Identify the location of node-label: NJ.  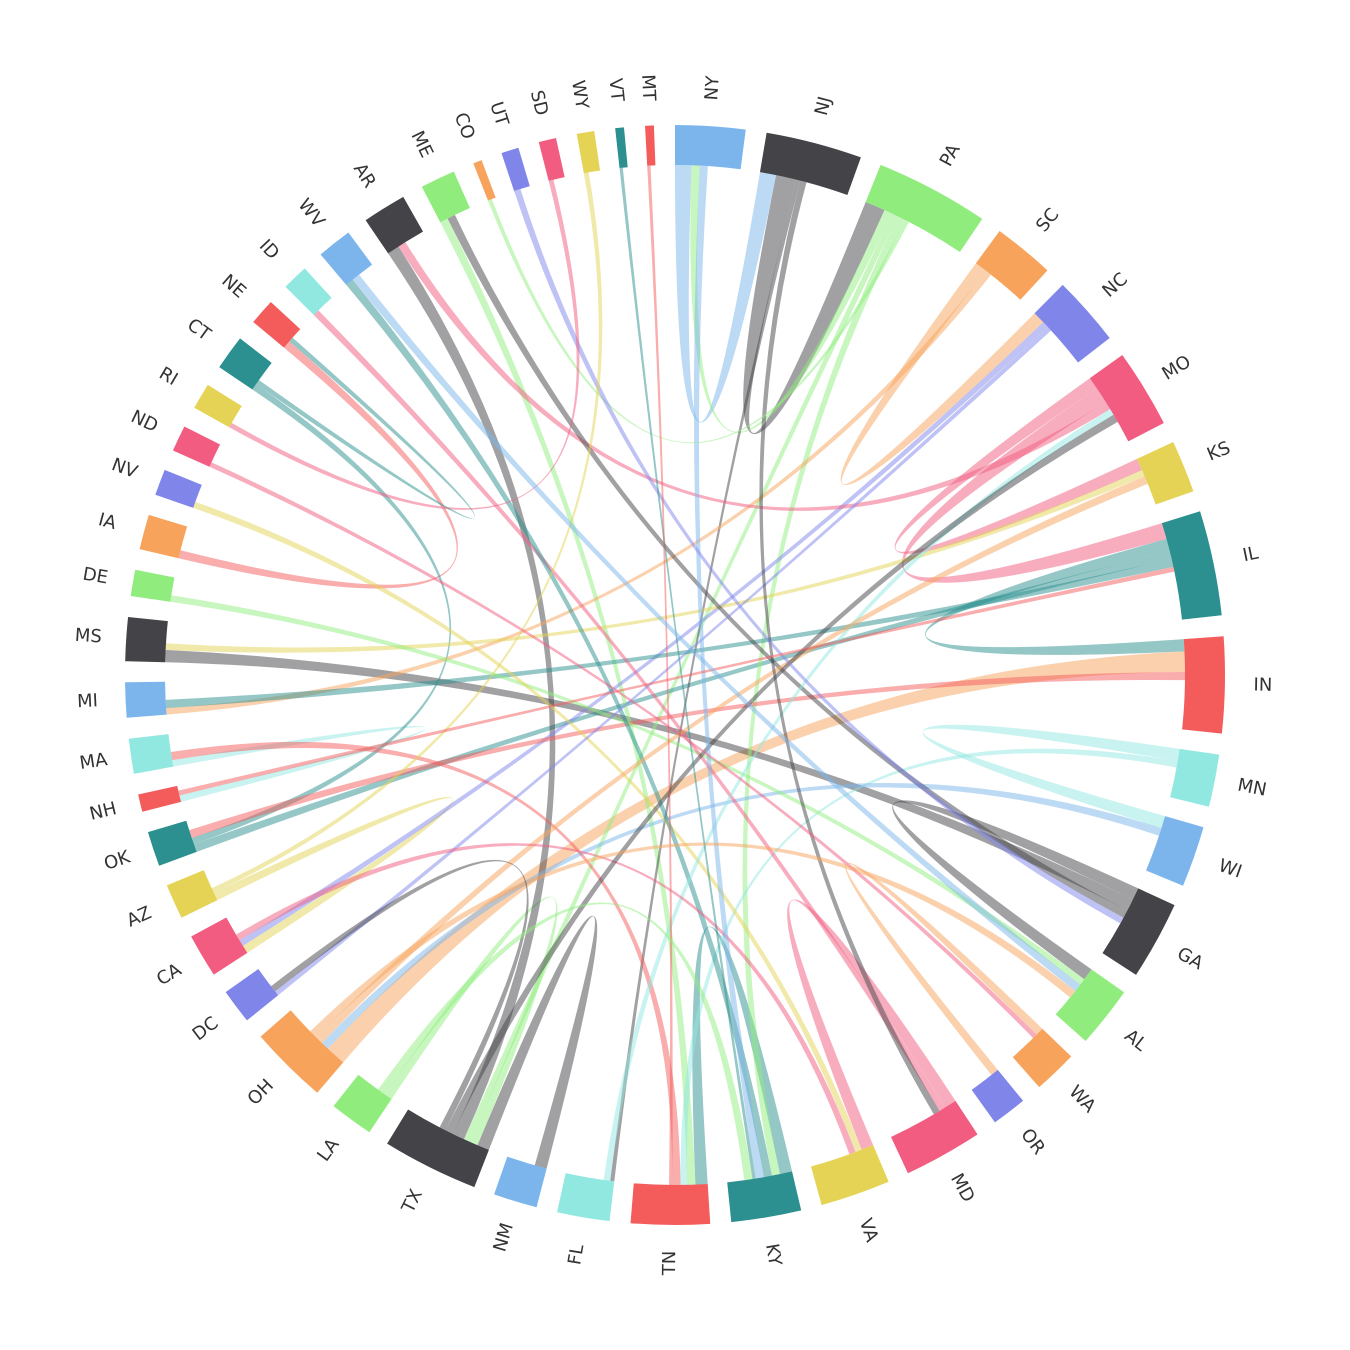
(823, 105).